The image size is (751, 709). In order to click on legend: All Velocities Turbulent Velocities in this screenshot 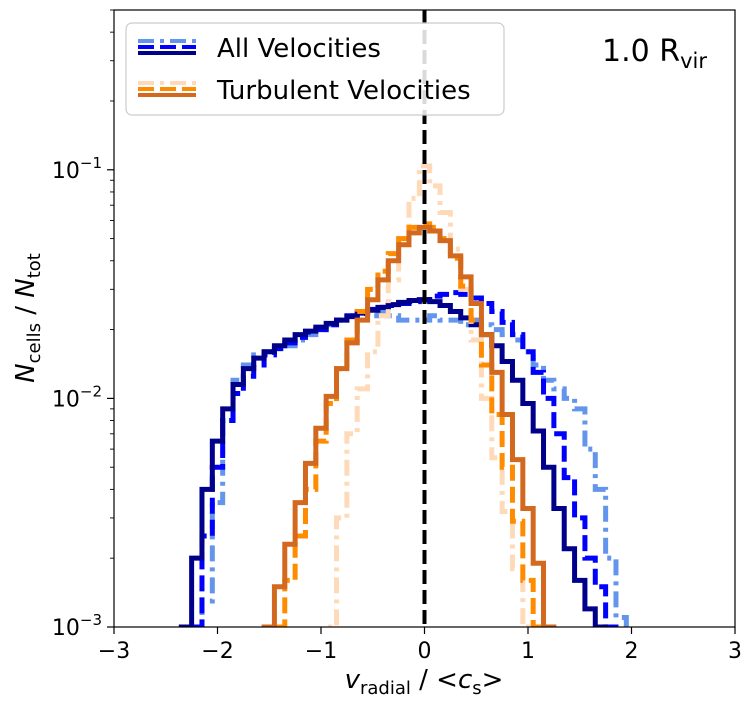, I will do `click(315, 69)`.